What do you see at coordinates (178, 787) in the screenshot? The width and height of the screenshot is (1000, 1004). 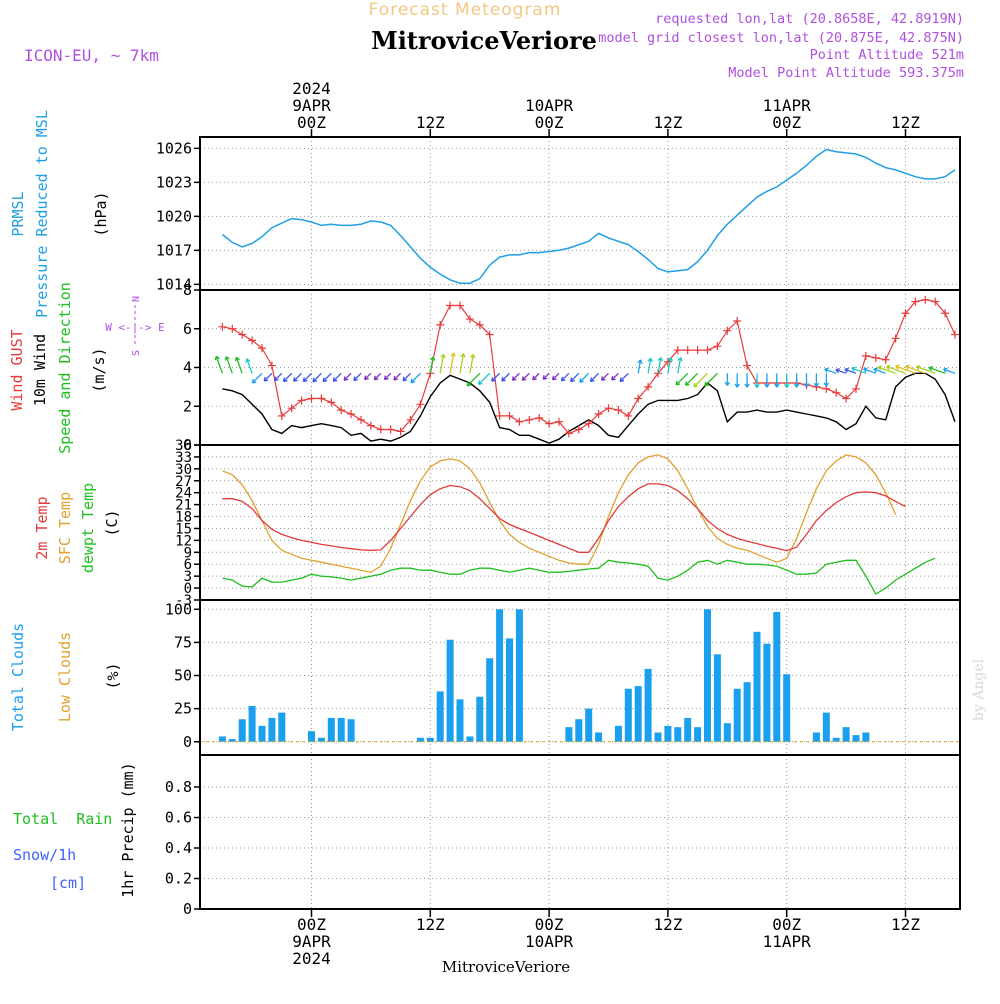 I see `y-tick-label: 0.8` at bounding box center [178, 787].